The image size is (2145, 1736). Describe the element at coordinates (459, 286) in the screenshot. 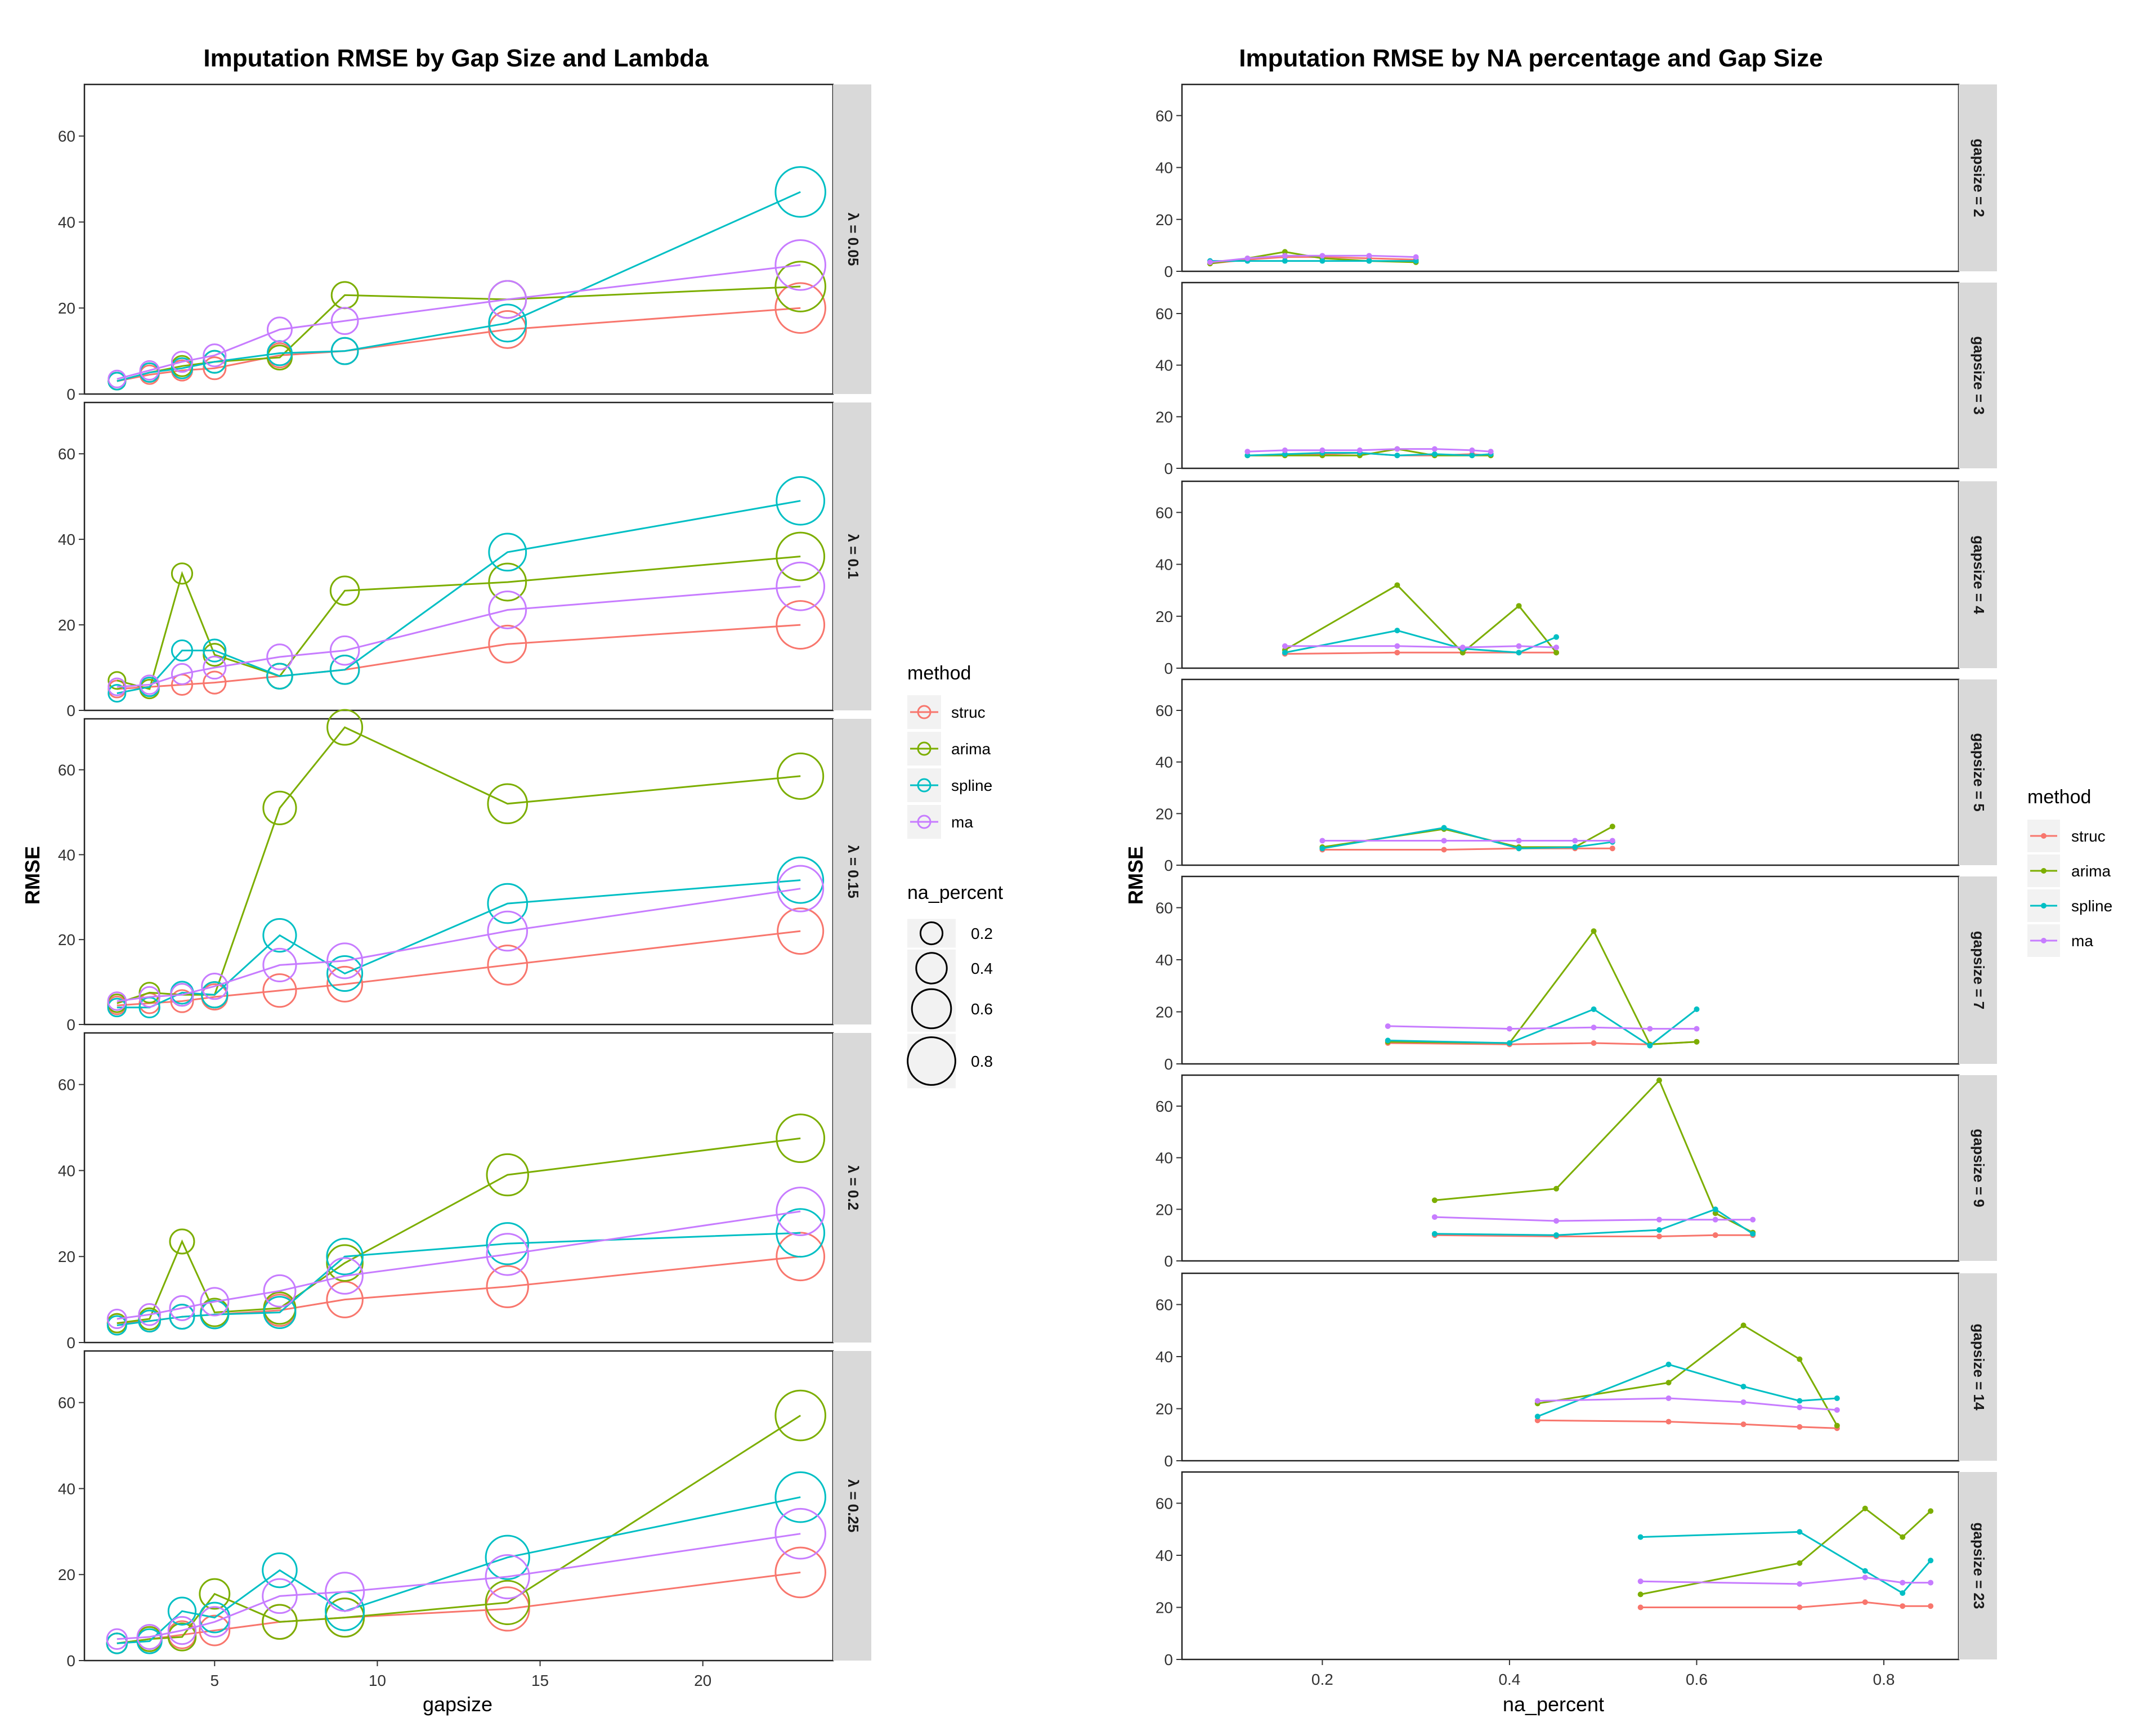

I see `left-series-line-spline` at that location.